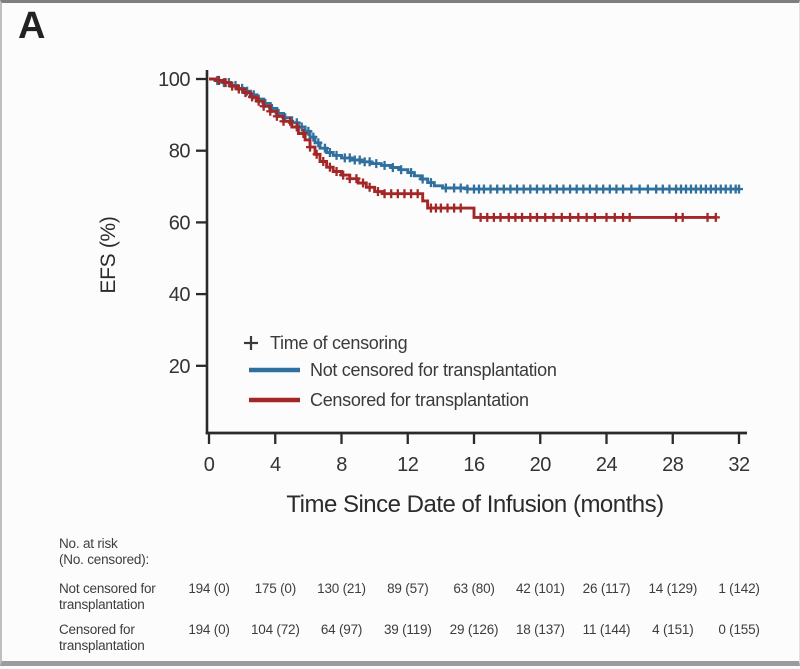 This screenshot has width=800, height=669. I want to click on y-tick-label: 80, so click(180, 152).